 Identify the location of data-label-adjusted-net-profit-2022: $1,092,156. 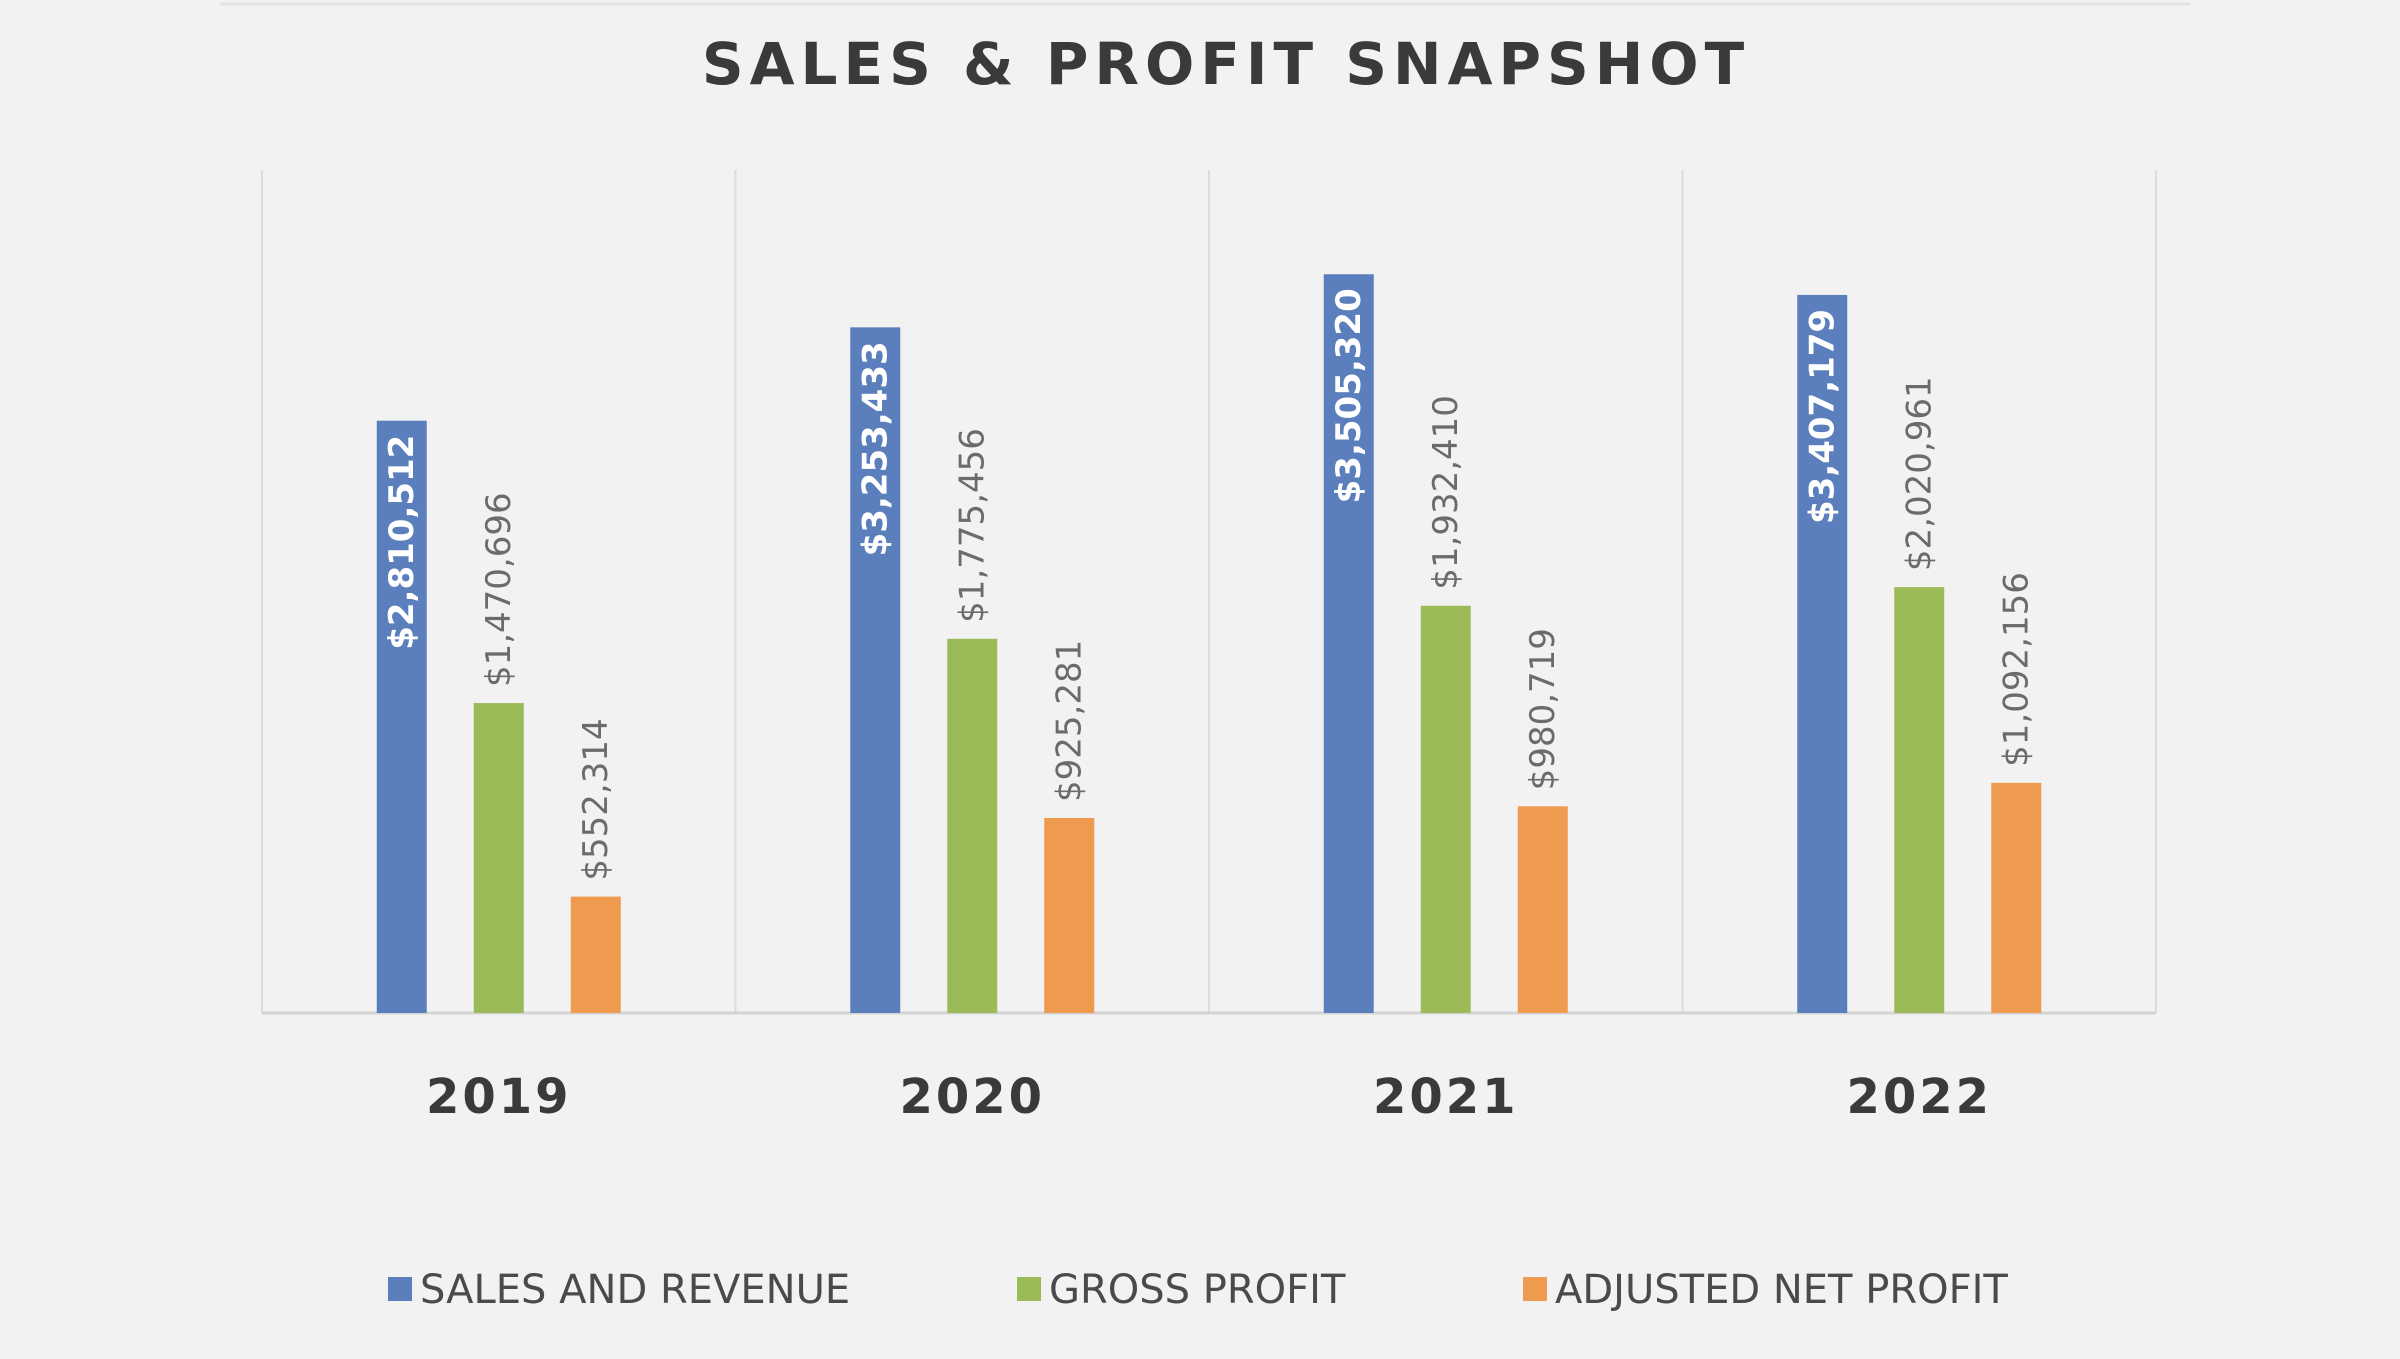
(2016, 669).